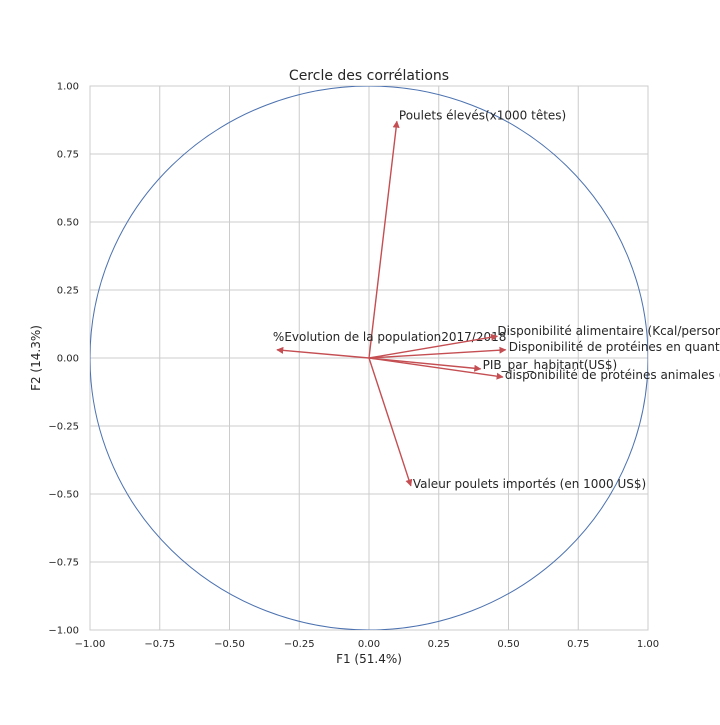  I want to click on y-tick-label: 1.00, so click(68, 87).